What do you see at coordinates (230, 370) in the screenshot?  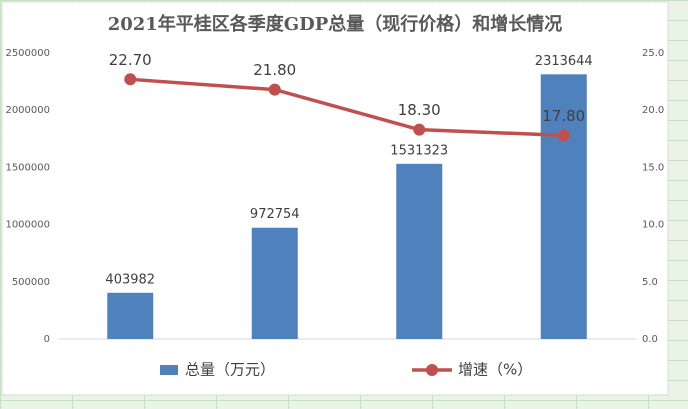 I see `legend-label: 总量（万元）` at bounding box center [230, 370].